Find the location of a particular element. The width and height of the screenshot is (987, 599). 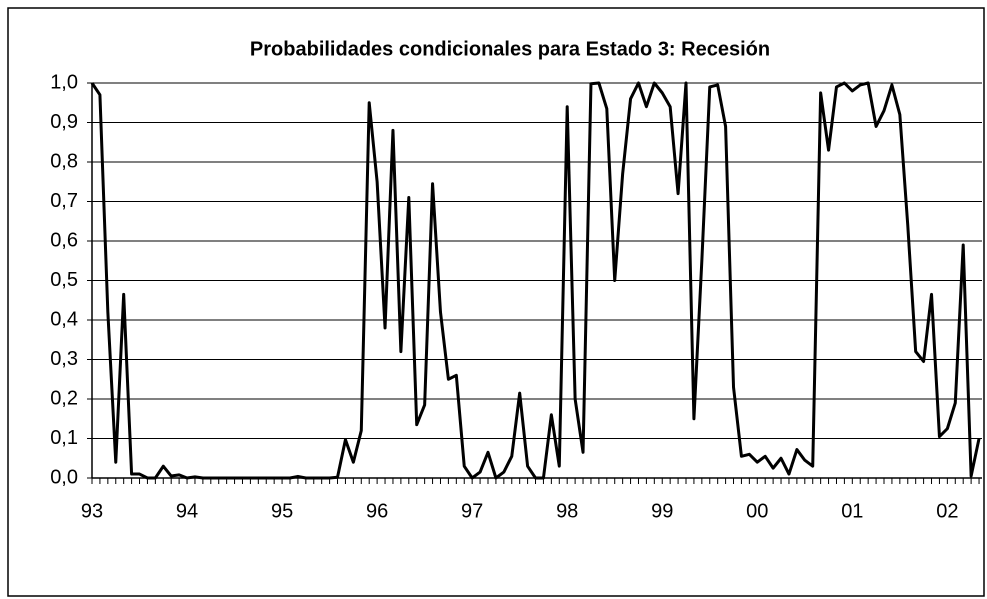

y-tick-label: 0,8 is located at coordinates (64, 161).